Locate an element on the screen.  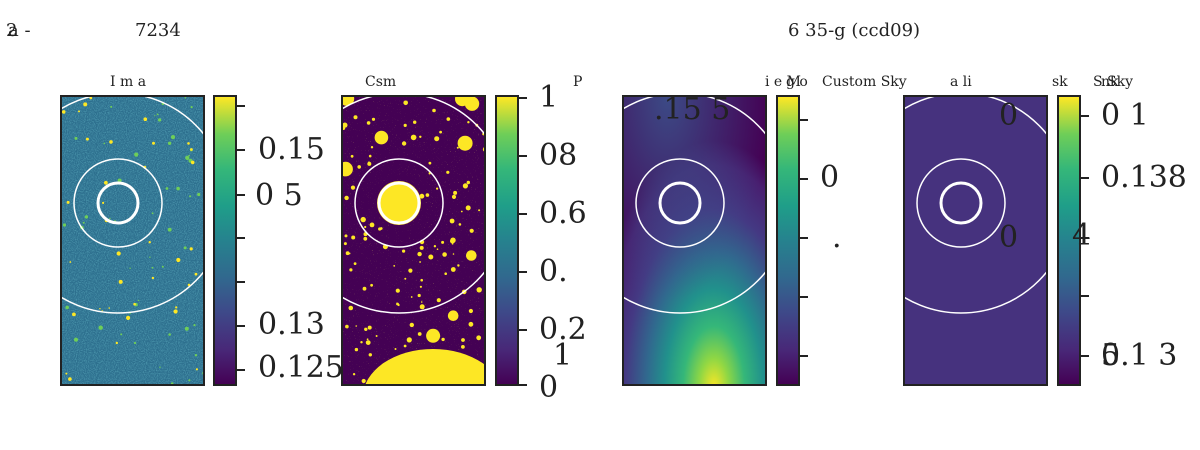
panel3-title: i e M is located at coordinates (783, 82).